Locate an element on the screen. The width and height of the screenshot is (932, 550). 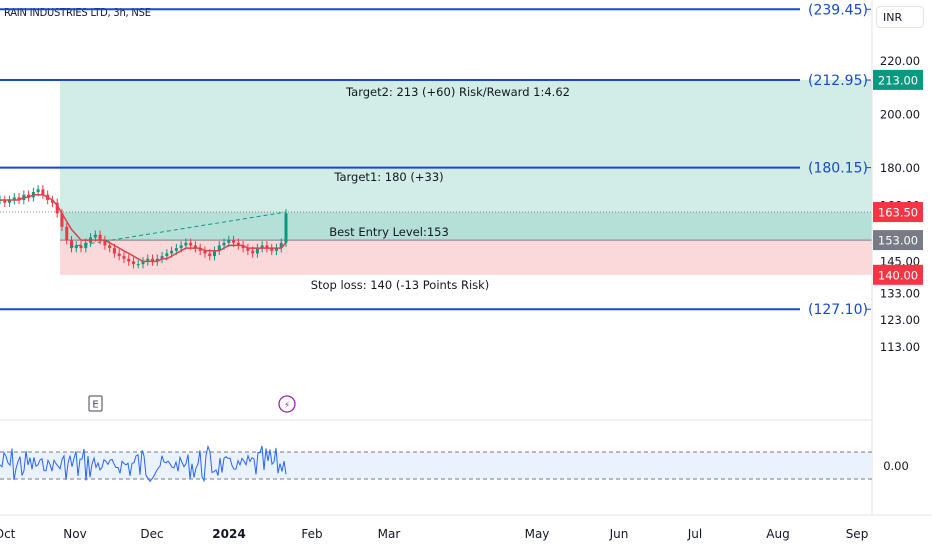
level-label: (212.95) is located at coordinates (838, 81).